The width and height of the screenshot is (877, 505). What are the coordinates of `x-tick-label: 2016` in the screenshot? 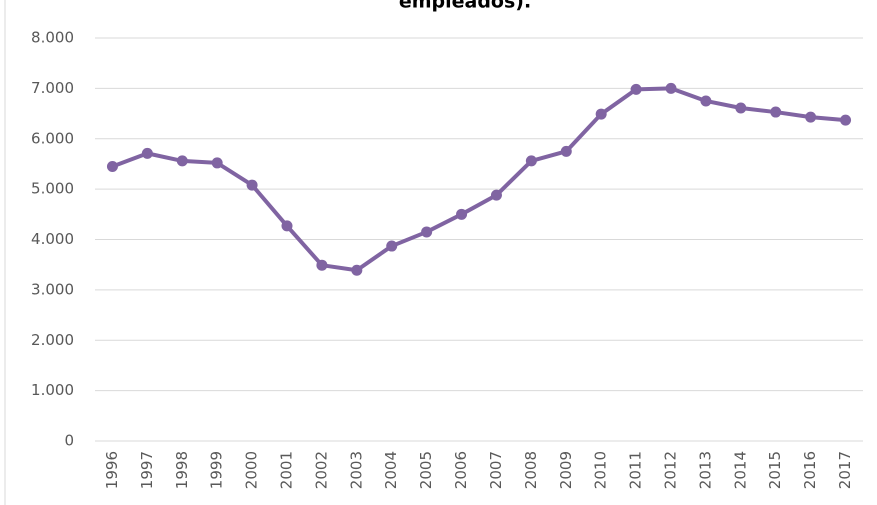 It's located at (810, 470).